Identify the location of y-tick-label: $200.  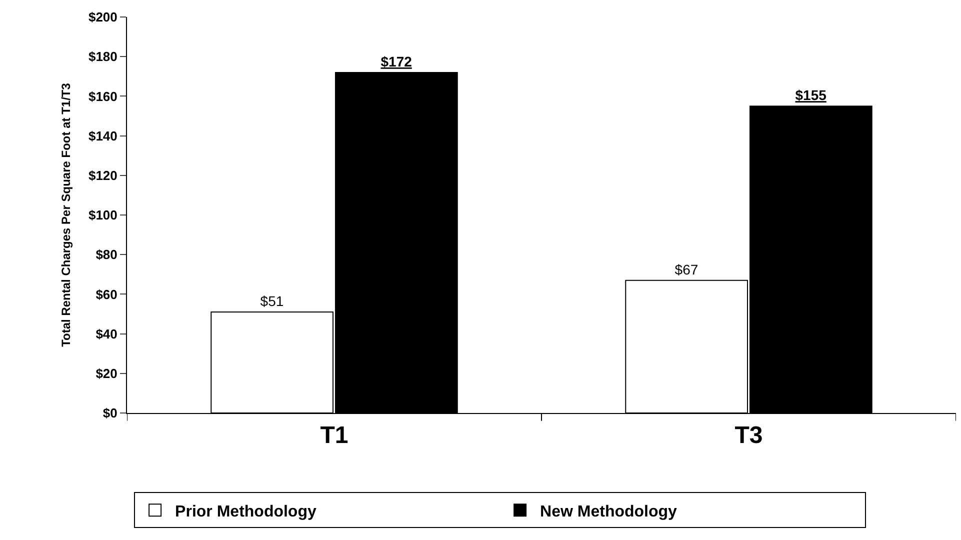
(103, 17).